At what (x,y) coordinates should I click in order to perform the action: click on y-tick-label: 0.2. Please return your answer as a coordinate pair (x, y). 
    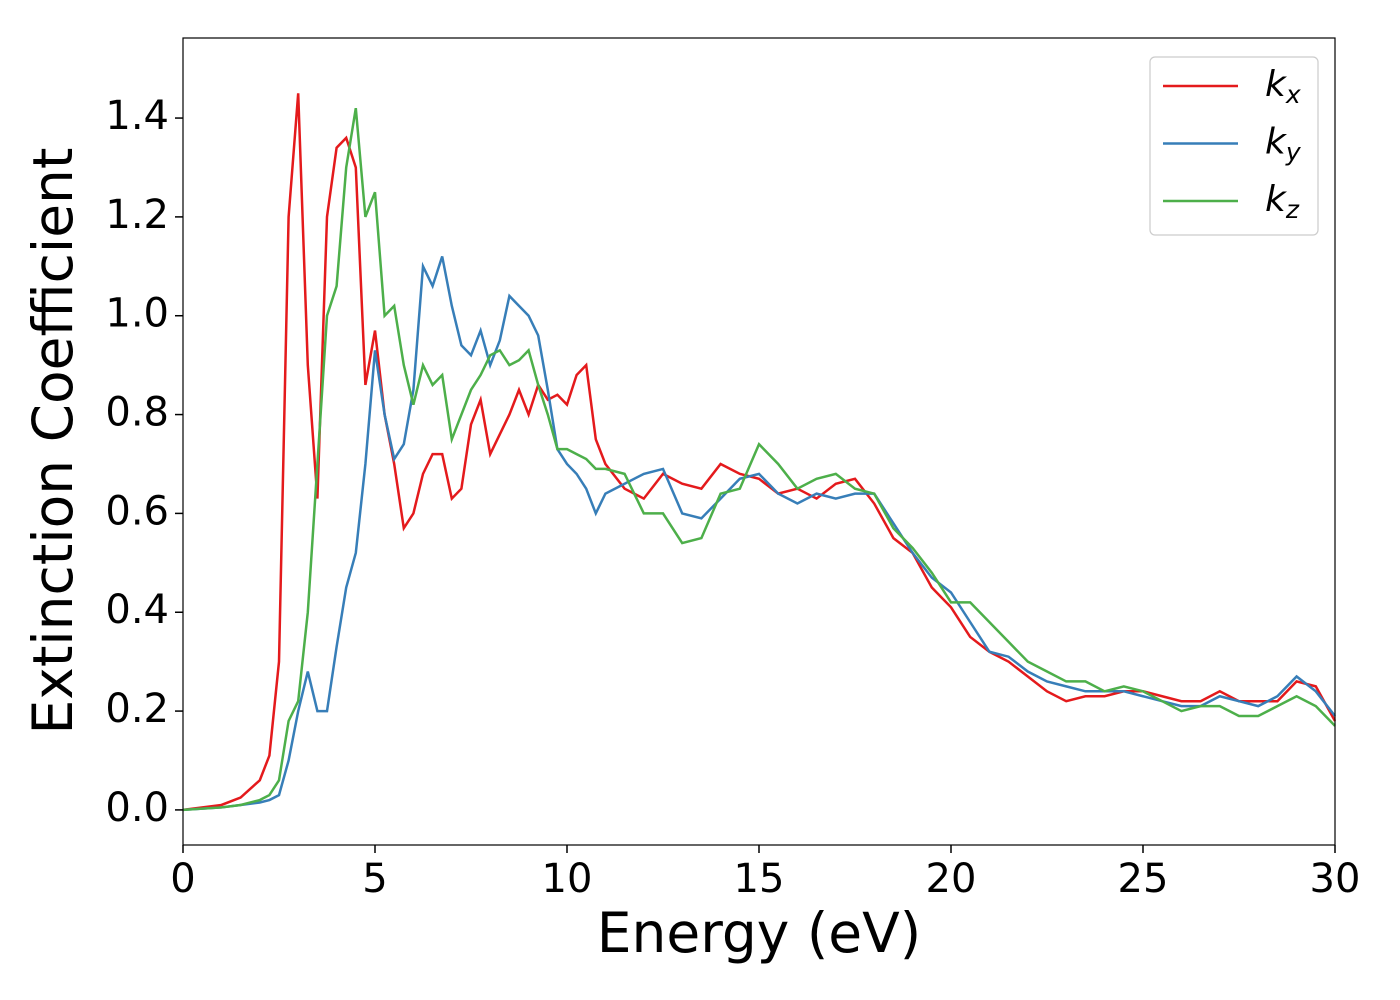
    Looking at the image, I should click on (137, 709).